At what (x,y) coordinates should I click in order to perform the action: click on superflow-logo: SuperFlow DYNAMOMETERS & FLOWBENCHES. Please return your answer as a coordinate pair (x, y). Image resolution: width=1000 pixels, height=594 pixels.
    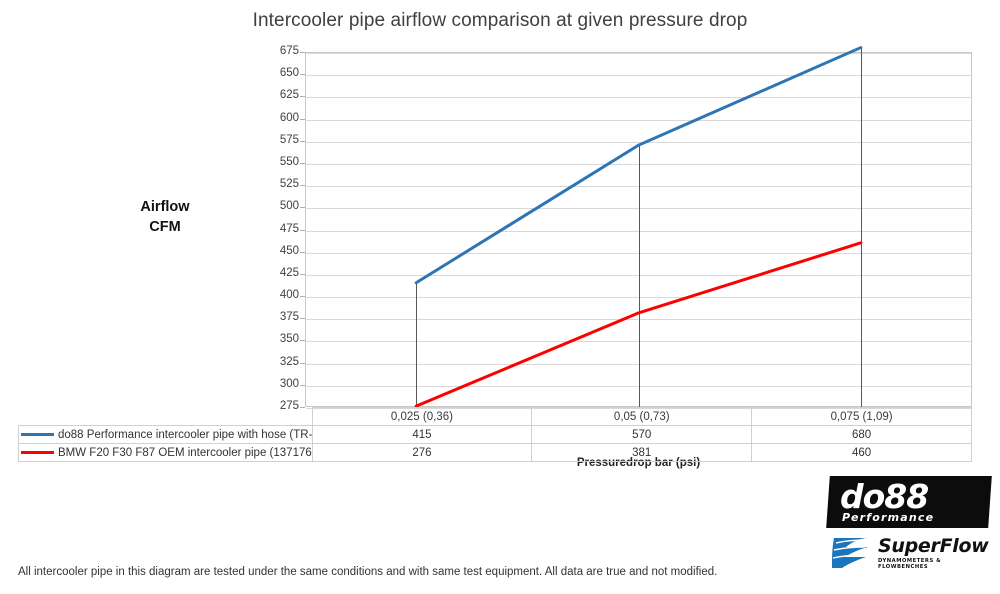
    Looking at the image, I should click on (910, 553).